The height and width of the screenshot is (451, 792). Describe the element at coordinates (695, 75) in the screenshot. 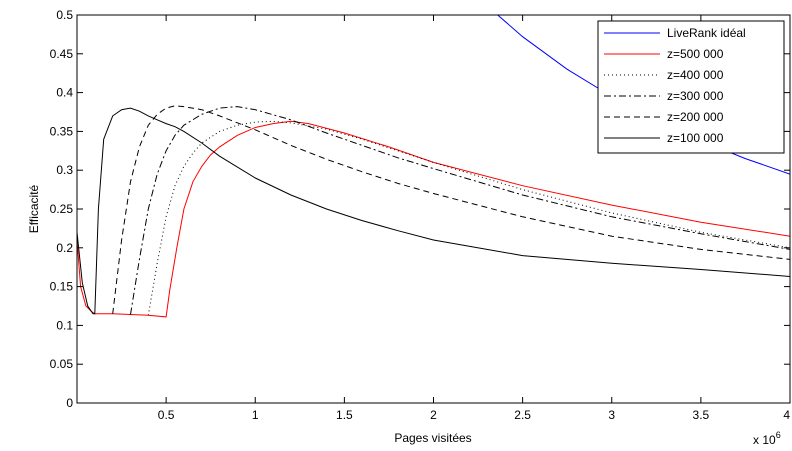

I see `legend-label-3: z=400 000` at that location.